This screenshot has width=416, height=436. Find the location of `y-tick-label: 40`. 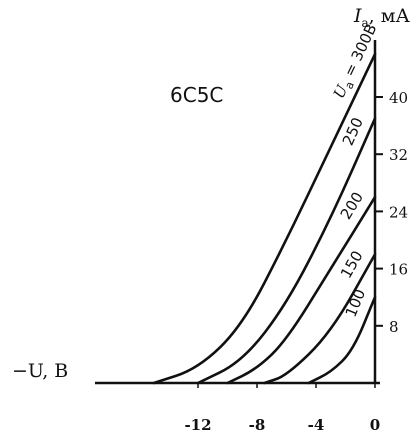

y-tick-label: 40 is located at coordinates (398, 98).